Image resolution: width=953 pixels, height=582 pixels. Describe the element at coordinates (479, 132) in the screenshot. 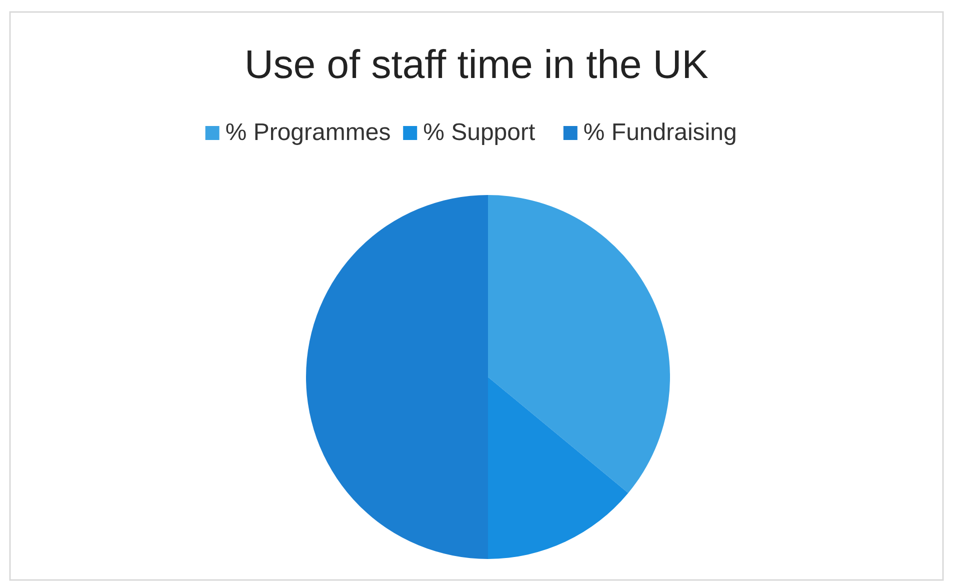

I see `legend-label: % Support` at that location.